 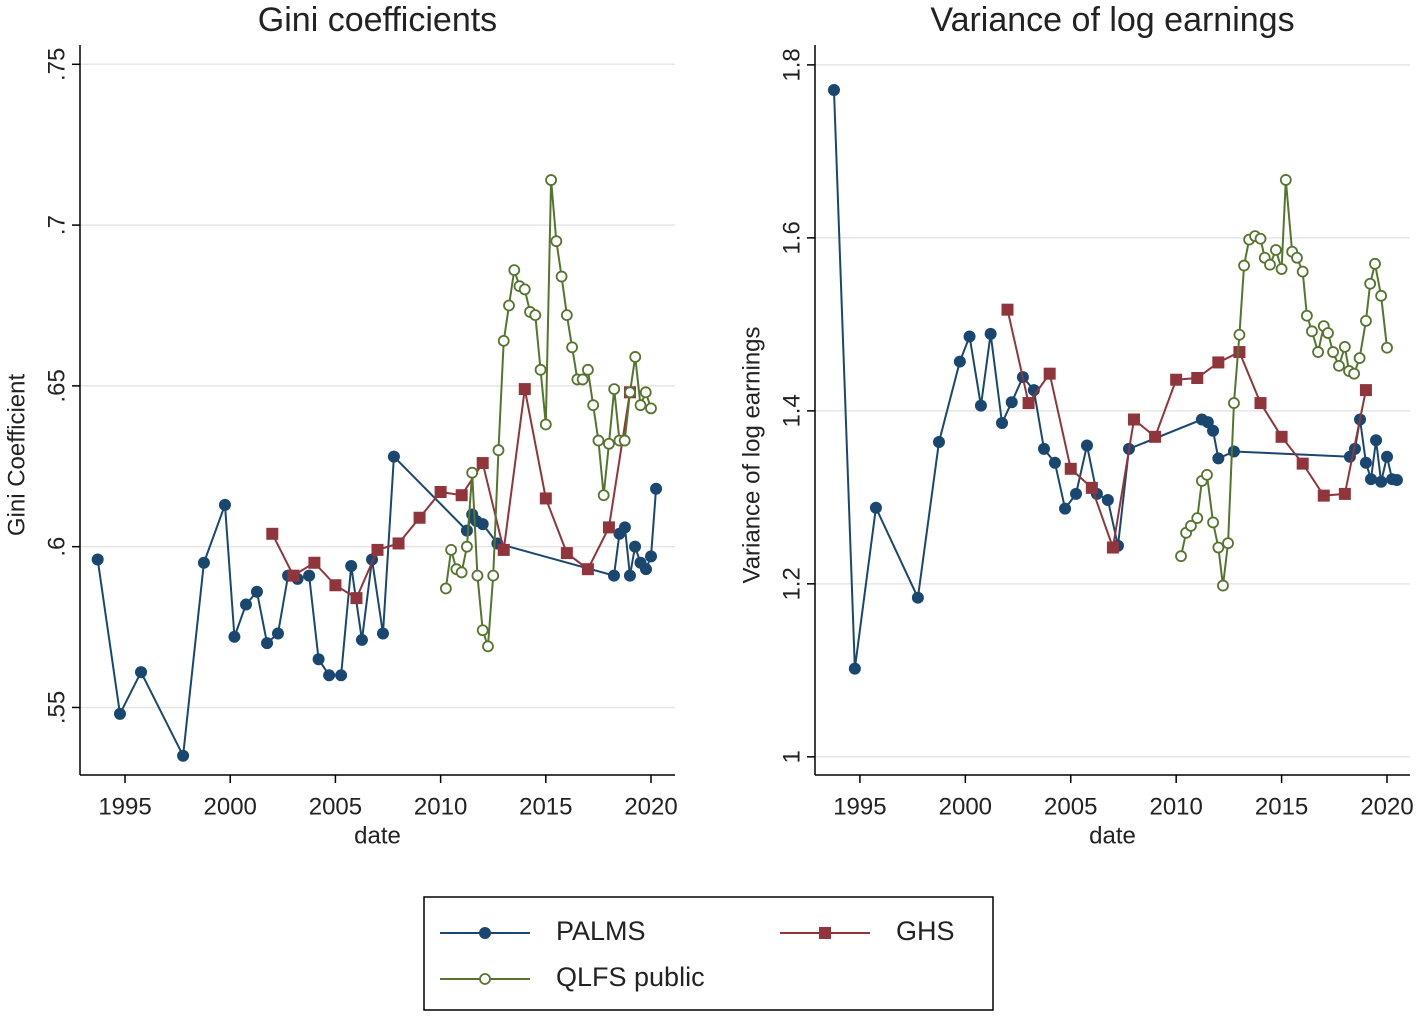 I want to click on y-tick-label: .6, so click(x=56, y=547).